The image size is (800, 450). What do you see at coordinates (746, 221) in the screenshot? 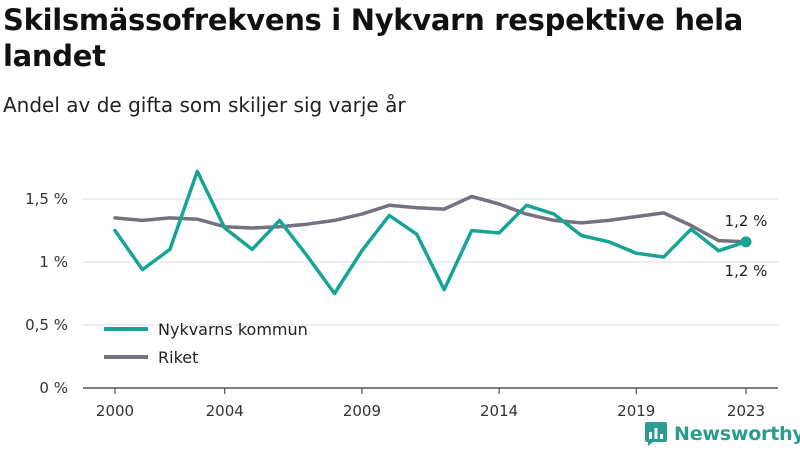
I see `end-label-riket: 1,2 %` at bounding box center [746, 221].